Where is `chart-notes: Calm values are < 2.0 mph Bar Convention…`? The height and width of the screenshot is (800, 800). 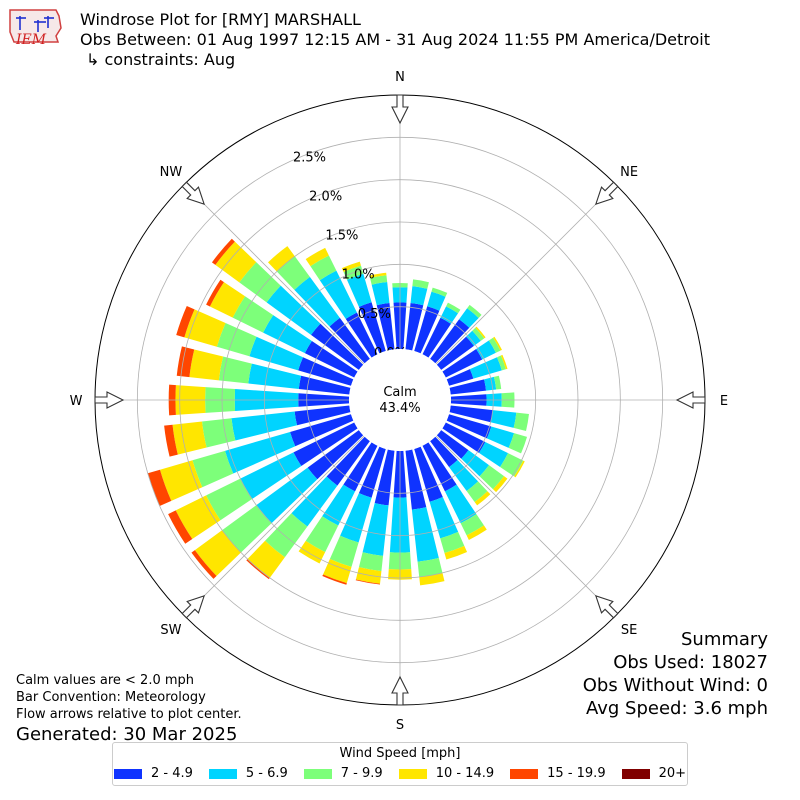
chart-notes: Calm values are < 2.0 mph Bar Convention… is located at coordinates (129, 709).